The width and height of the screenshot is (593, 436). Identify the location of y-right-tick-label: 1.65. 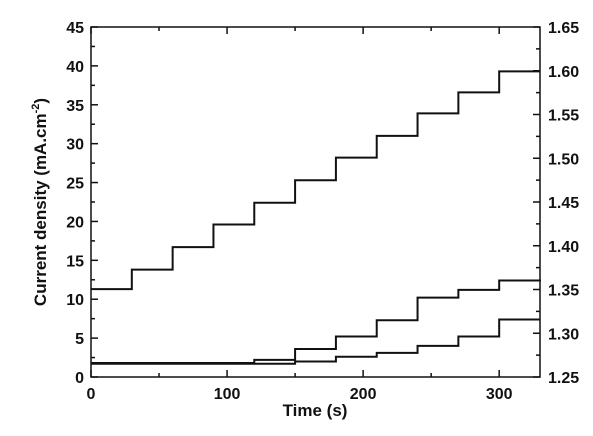
(563, 28).